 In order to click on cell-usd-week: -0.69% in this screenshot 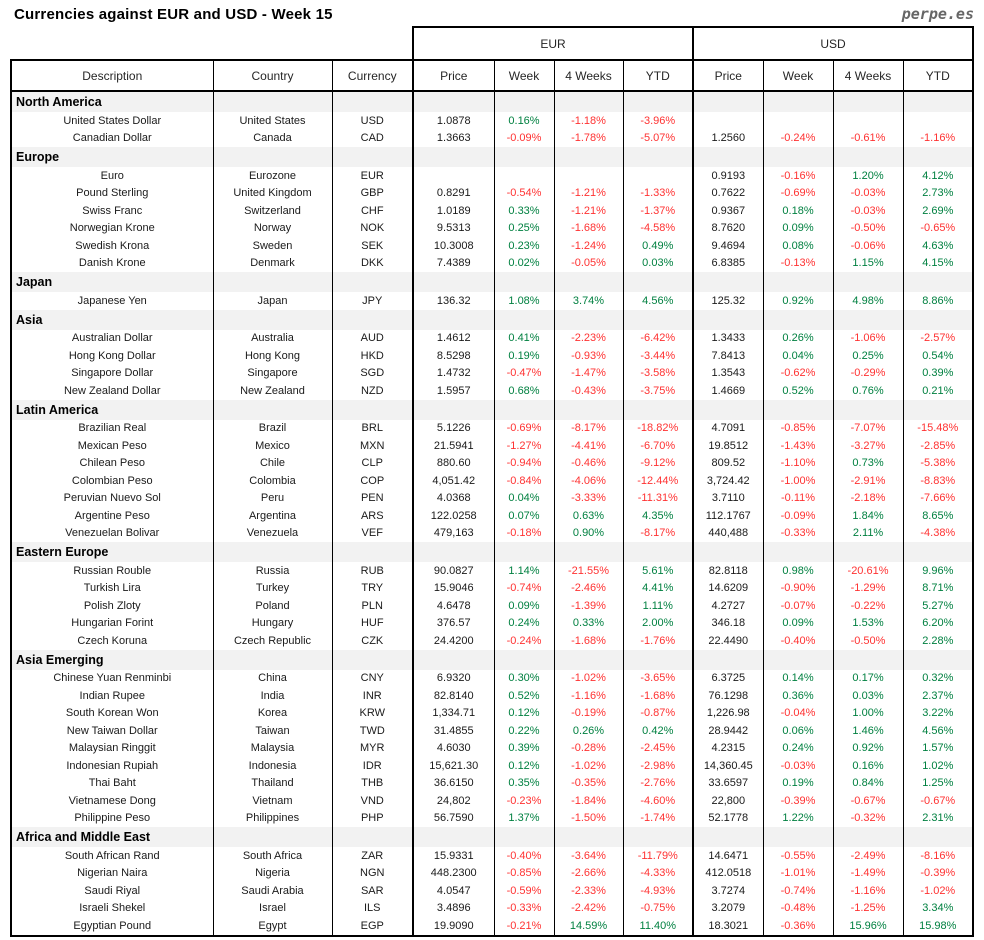, I will do `click(798, 193)`.